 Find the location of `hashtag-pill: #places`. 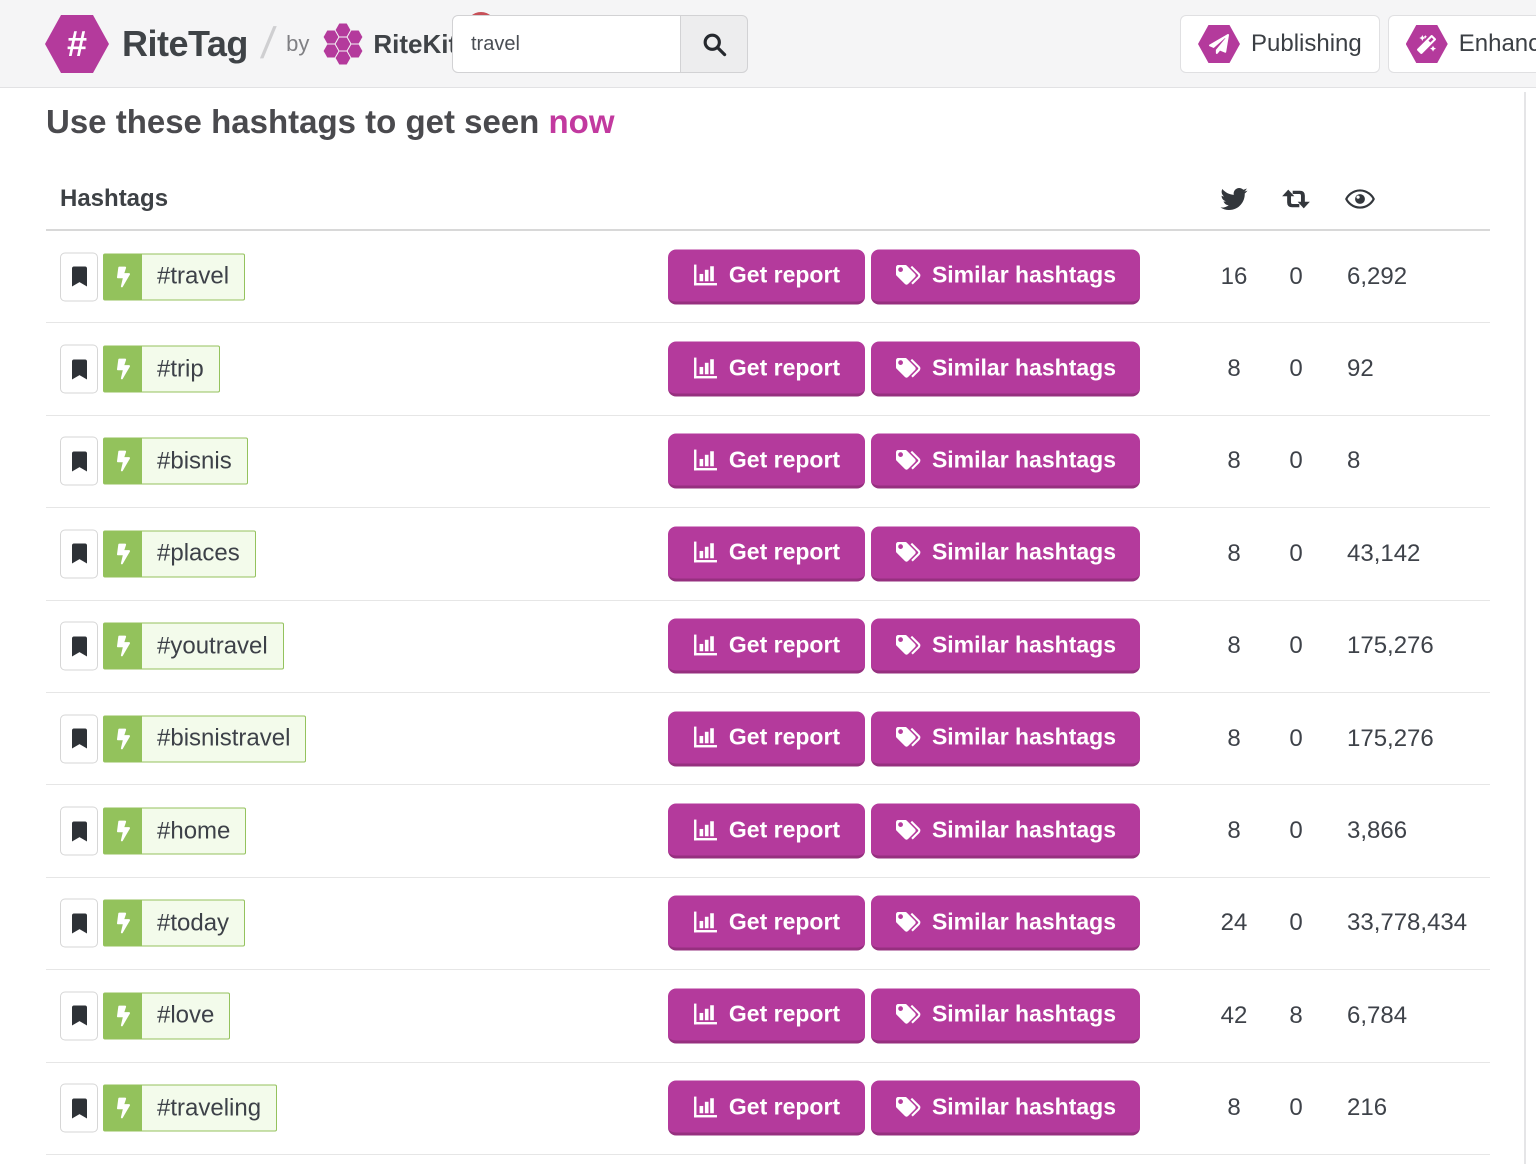

hashtag-pill: #places is located at coordinates (179, 554).